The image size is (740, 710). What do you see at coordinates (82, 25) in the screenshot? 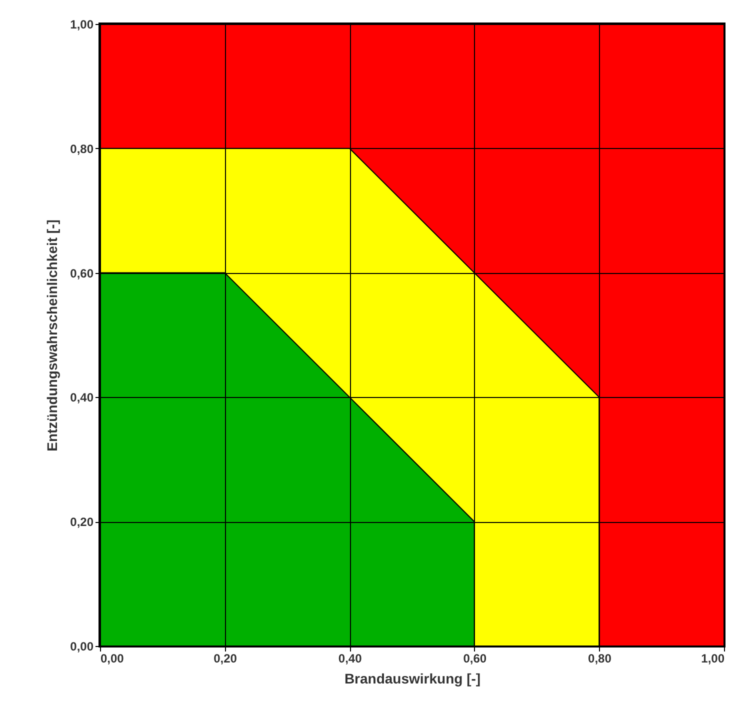
I see `y-tick-label: 1,00` at bounding box center [82, 25].